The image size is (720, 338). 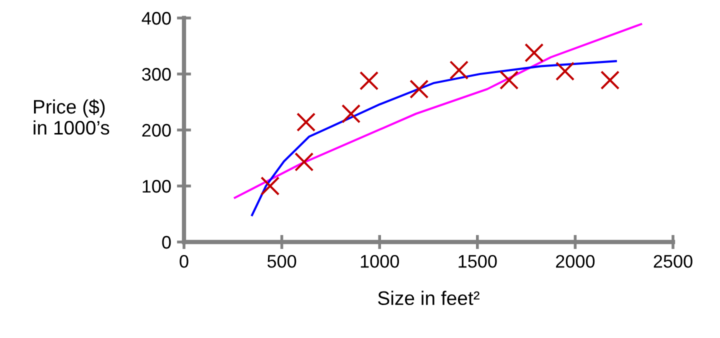 I want to click on x-tick-label: 500, so click(x=281, y=261).